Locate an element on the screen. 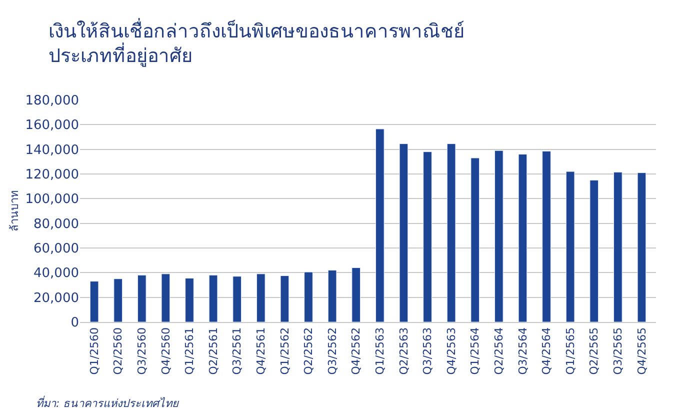 This screenshot has width=696, height=417. x-tick-label: Q2/2560 is located at coordinates (118, 351).